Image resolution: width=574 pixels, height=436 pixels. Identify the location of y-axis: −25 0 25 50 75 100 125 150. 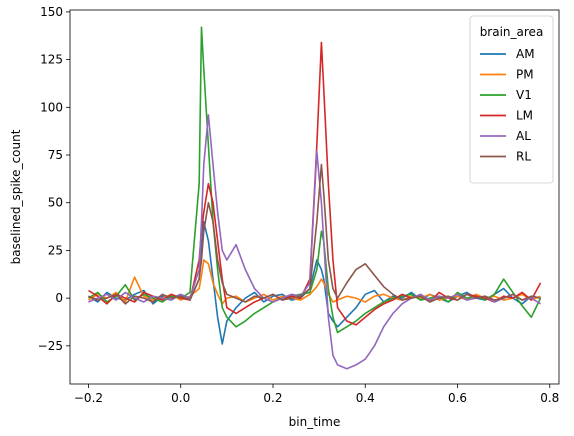
(54, 179).